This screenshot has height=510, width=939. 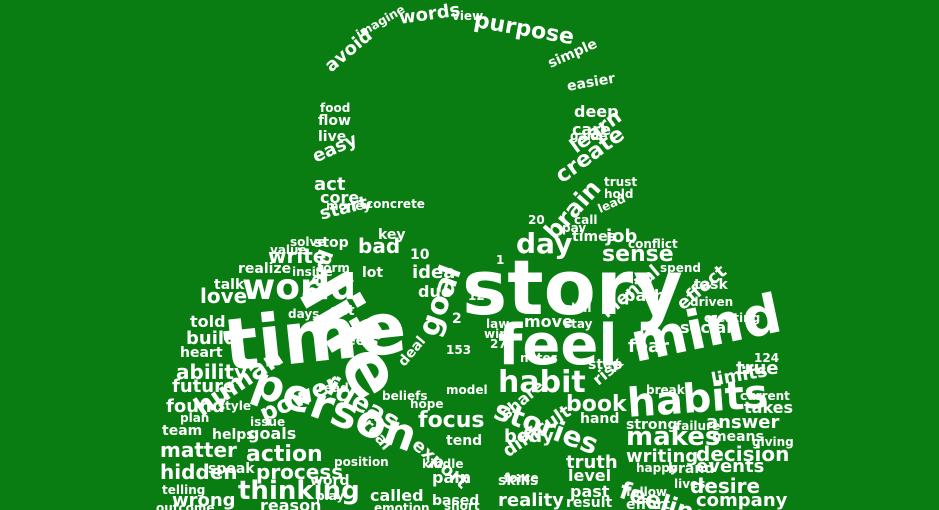 I want to click on word-days: days, so click(x=304, y=314).